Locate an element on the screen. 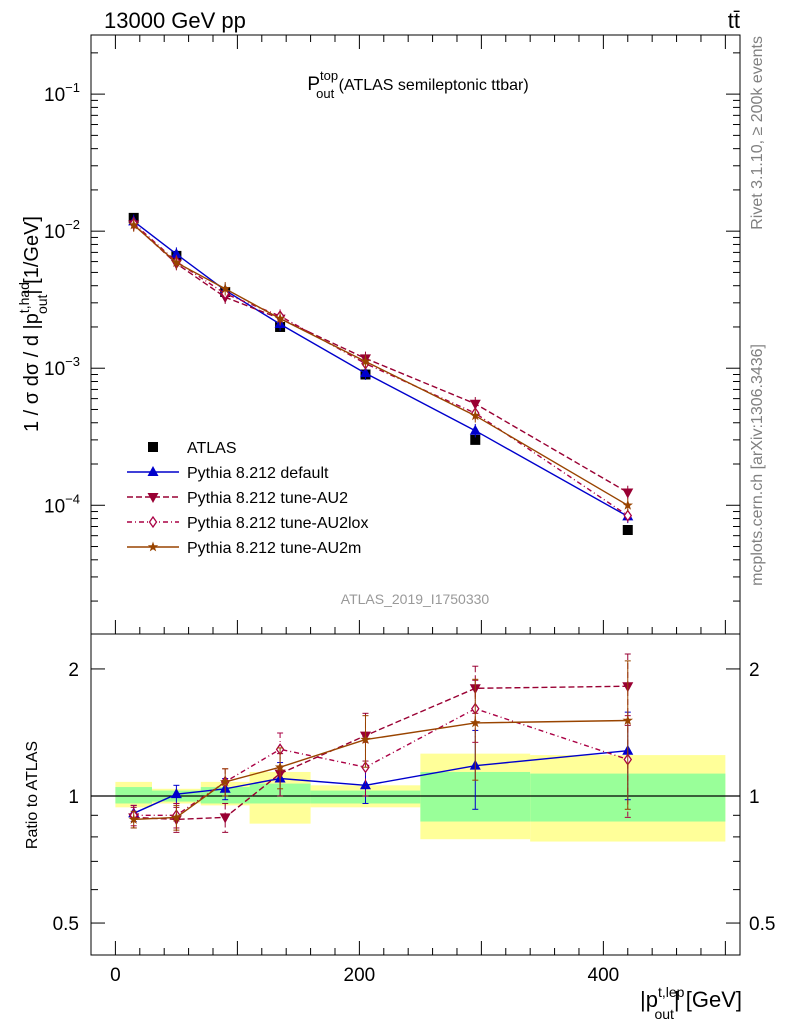 Image resolution: width=786 pixels, height=1024 pixels. header-energy-label: 13000 GeV pp is located at coordinates (175, 20).